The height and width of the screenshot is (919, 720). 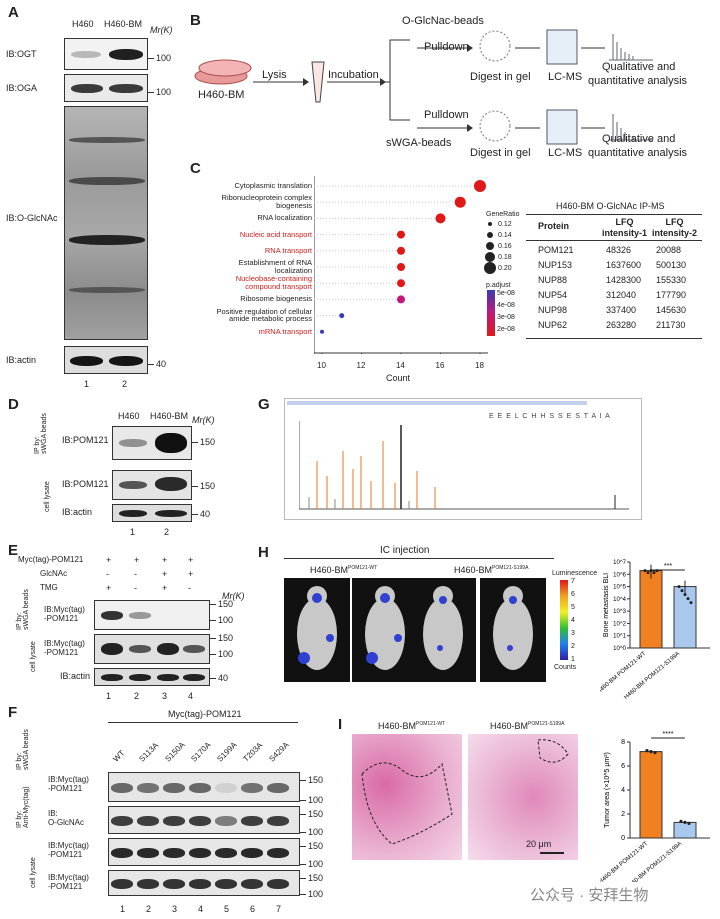 I want to click on e-marker-40: 40, so click(x=223, y=678).